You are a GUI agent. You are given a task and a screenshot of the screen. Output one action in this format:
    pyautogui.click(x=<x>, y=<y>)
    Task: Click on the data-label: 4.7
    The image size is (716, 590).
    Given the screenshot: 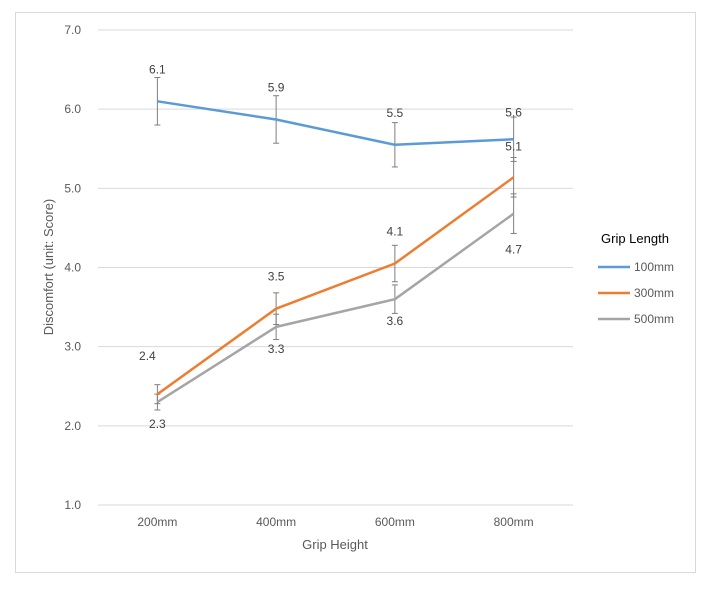 What is the action you would take?
    pyautogui.click(x=513, y=250)
    